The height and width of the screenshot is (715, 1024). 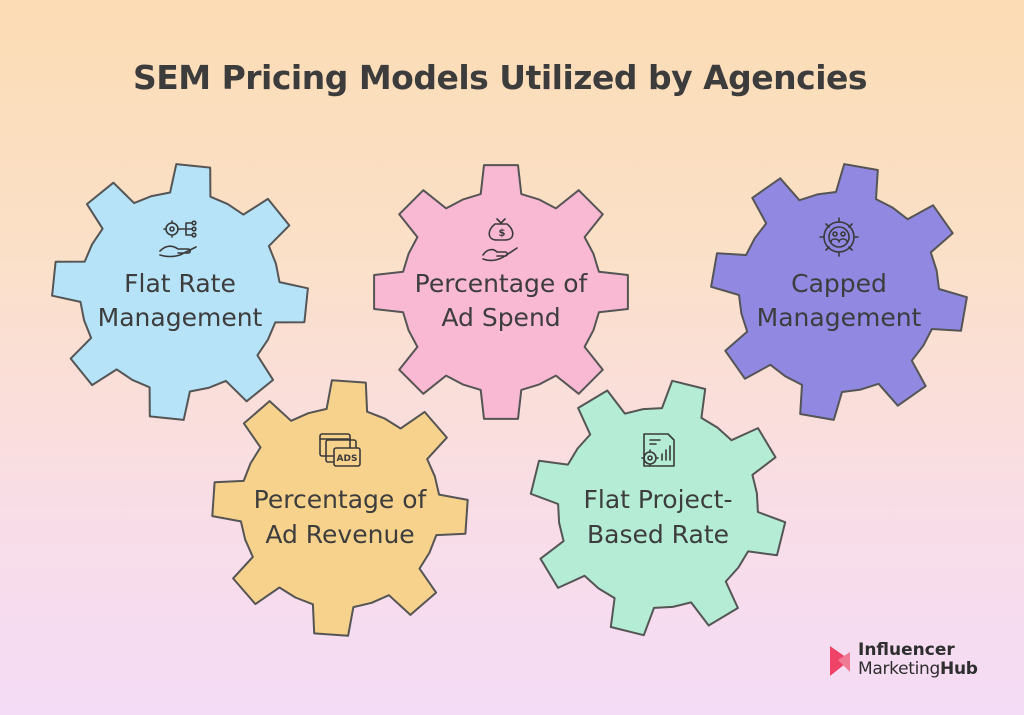 I want to click on document-gear-chart-icon, so click(x=658, y=450).